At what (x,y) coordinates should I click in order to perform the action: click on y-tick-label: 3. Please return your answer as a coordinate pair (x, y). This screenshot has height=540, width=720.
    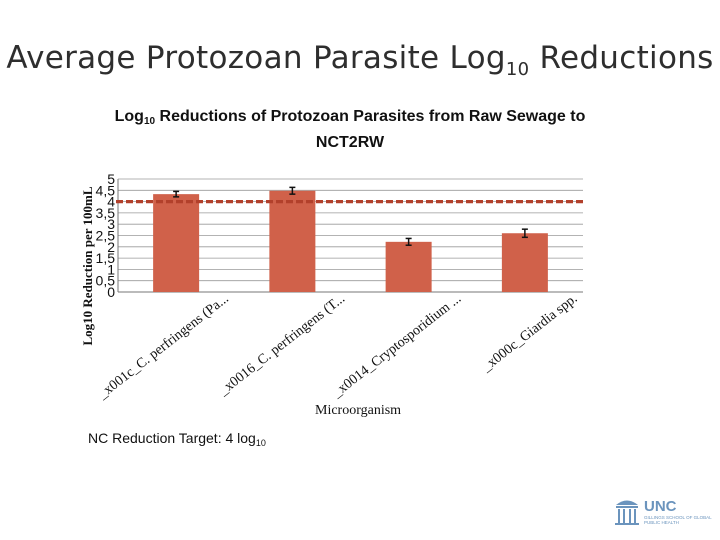
    Looking at the image, I should click on (111, 224).